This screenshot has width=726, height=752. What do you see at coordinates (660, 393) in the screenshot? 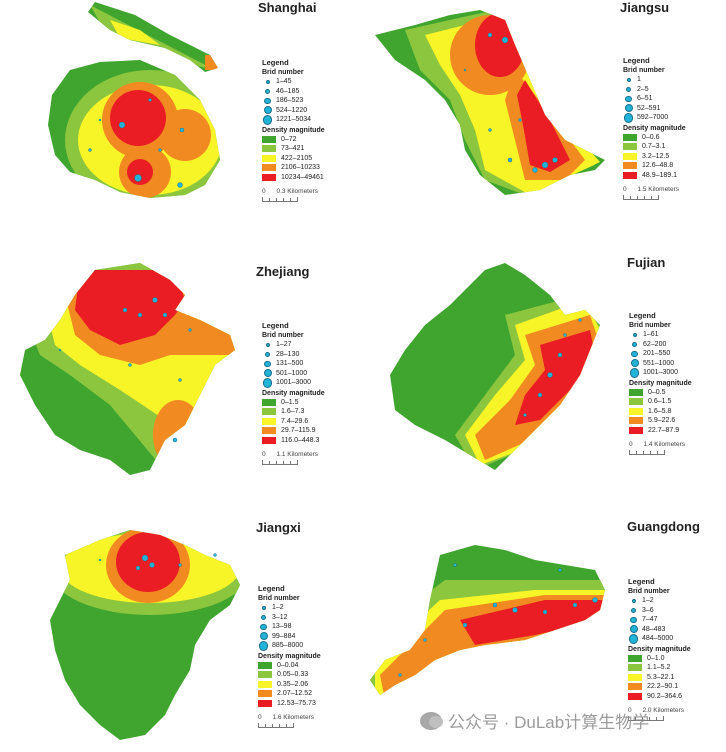
I see `density-item: 0–0.5` at bounding box center [660, 393].